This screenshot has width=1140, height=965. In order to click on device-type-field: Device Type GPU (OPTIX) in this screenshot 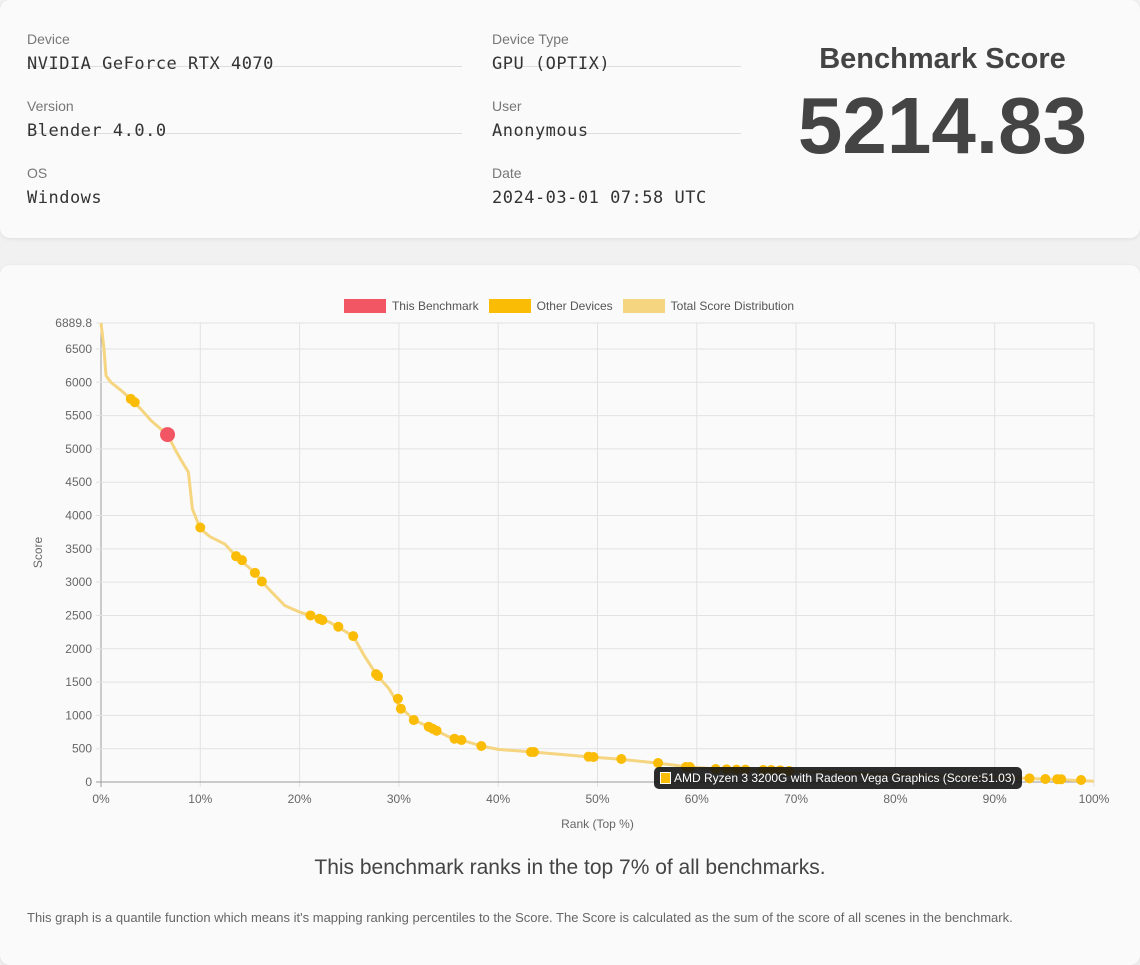, I will do `click(616, 37)`.